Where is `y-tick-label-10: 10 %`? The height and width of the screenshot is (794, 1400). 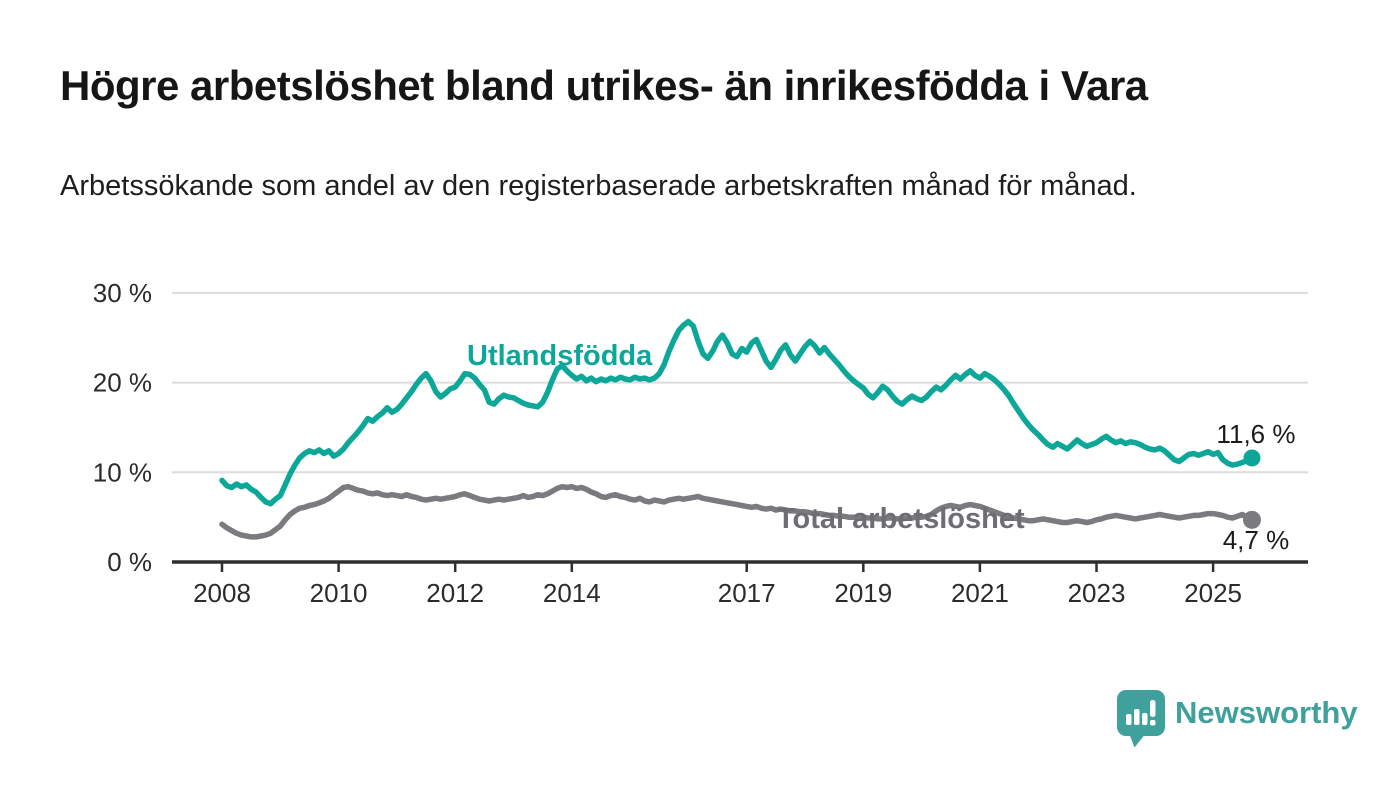 y-tick-label-10: 10 % is located at coordinates (122, 472).